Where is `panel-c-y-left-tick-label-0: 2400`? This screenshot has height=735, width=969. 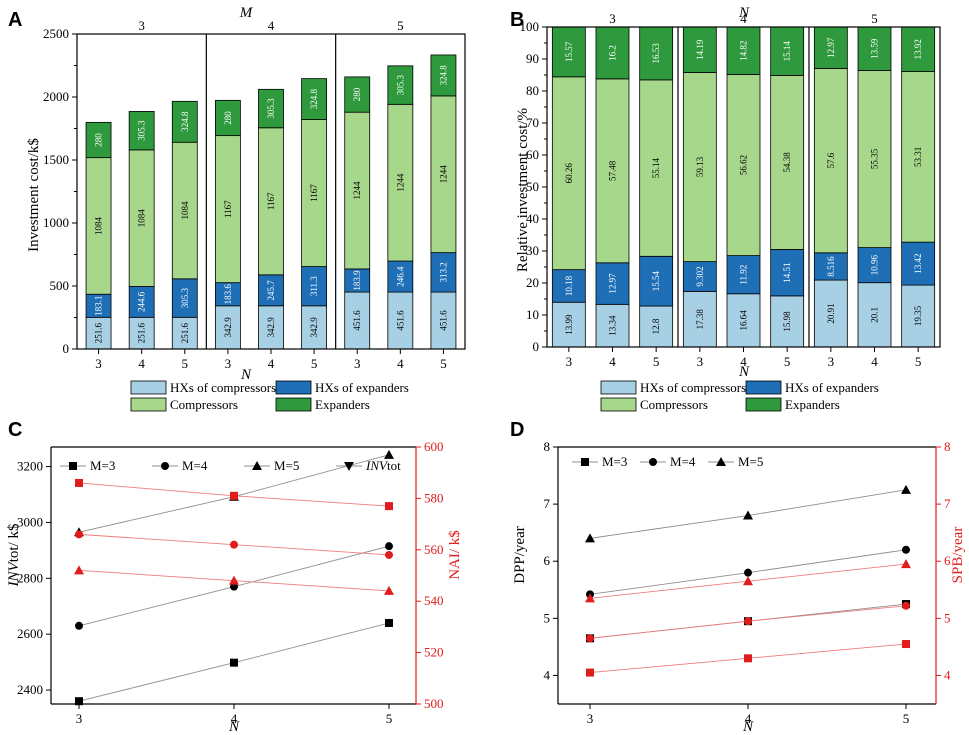 panel-c-y-left-tick-label-0: 2400 is located at coordinates (30, 689).